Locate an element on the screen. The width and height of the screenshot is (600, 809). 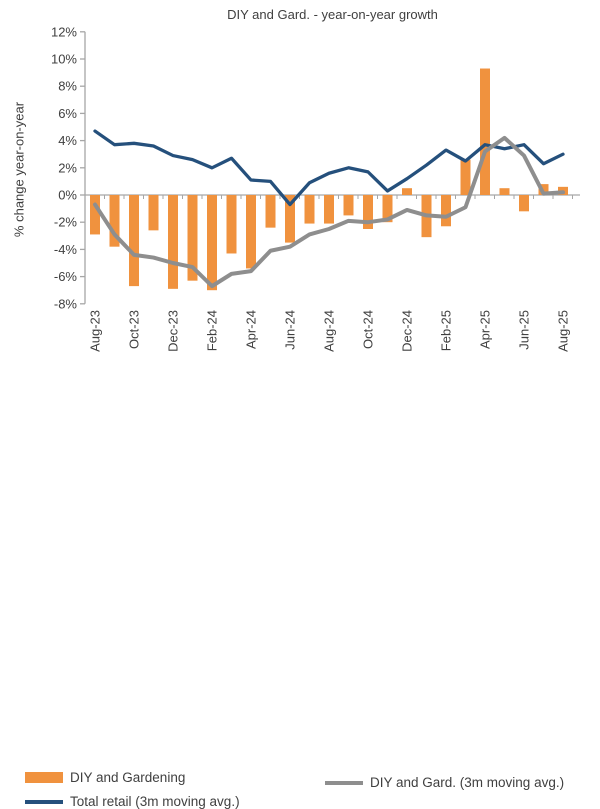
y-tick-label: 8% is located at coordinates (67, 86).